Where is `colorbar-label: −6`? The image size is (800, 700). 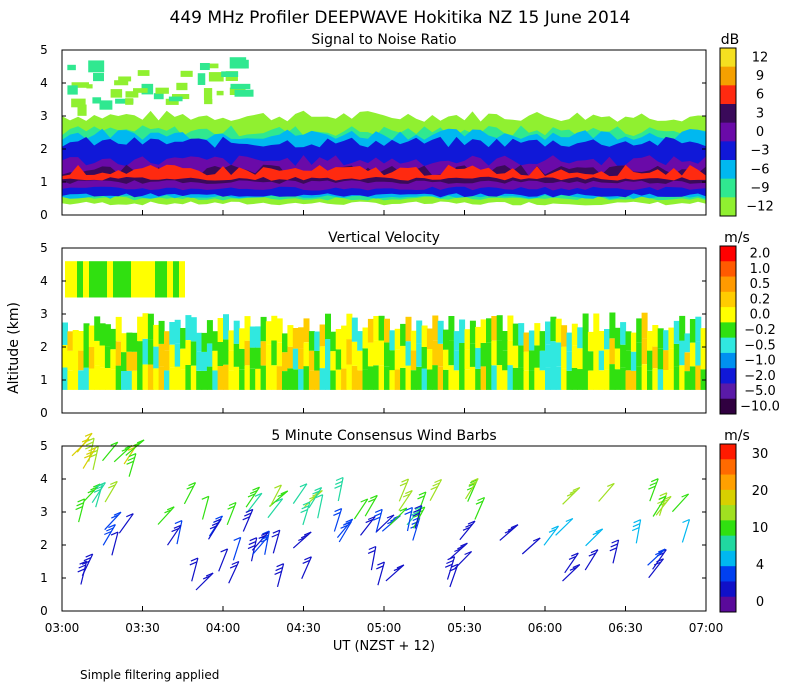
colorbar-label: −6 is located at coordinates (759, 169).